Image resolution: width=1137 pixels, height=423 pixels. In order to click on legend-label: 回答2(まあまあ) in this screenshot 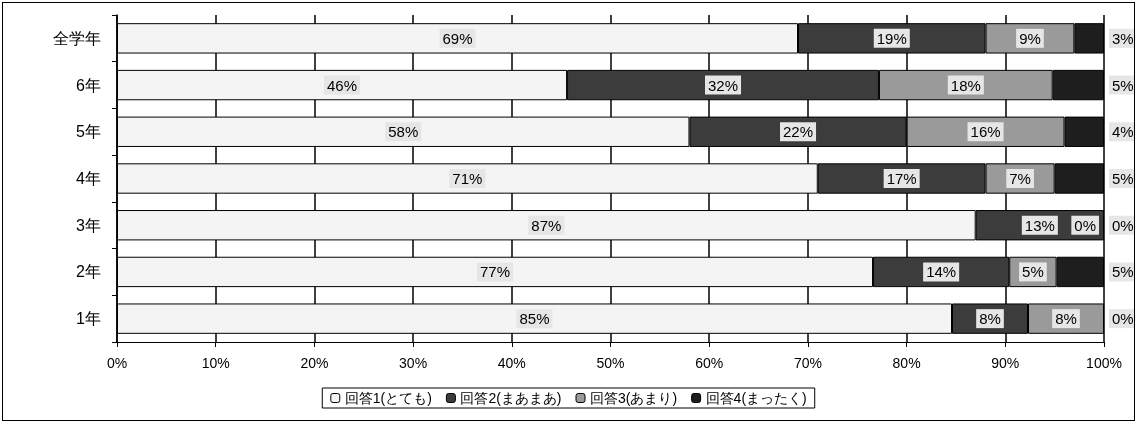, I will do `click(511, 398)`.